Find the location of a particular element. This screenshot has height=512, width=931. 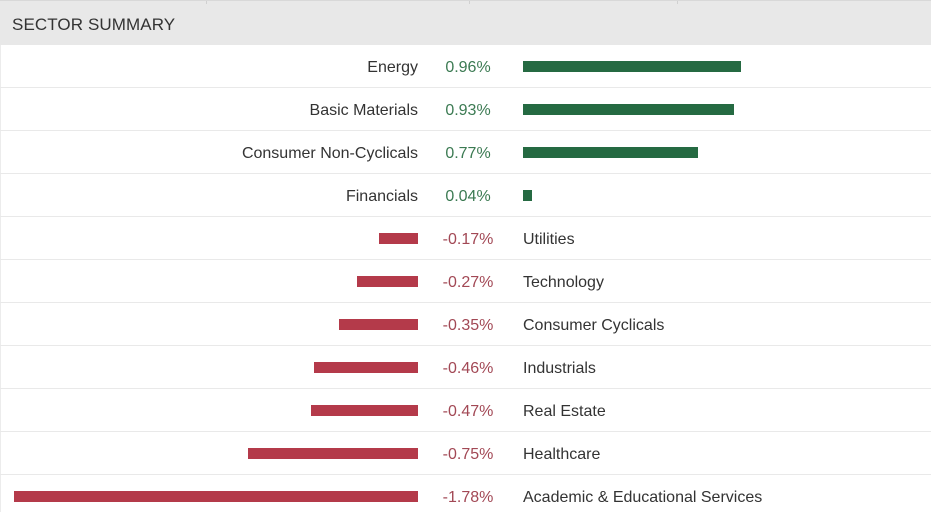

sector-change-value: -0.47% is located at coordinates (468, 411).